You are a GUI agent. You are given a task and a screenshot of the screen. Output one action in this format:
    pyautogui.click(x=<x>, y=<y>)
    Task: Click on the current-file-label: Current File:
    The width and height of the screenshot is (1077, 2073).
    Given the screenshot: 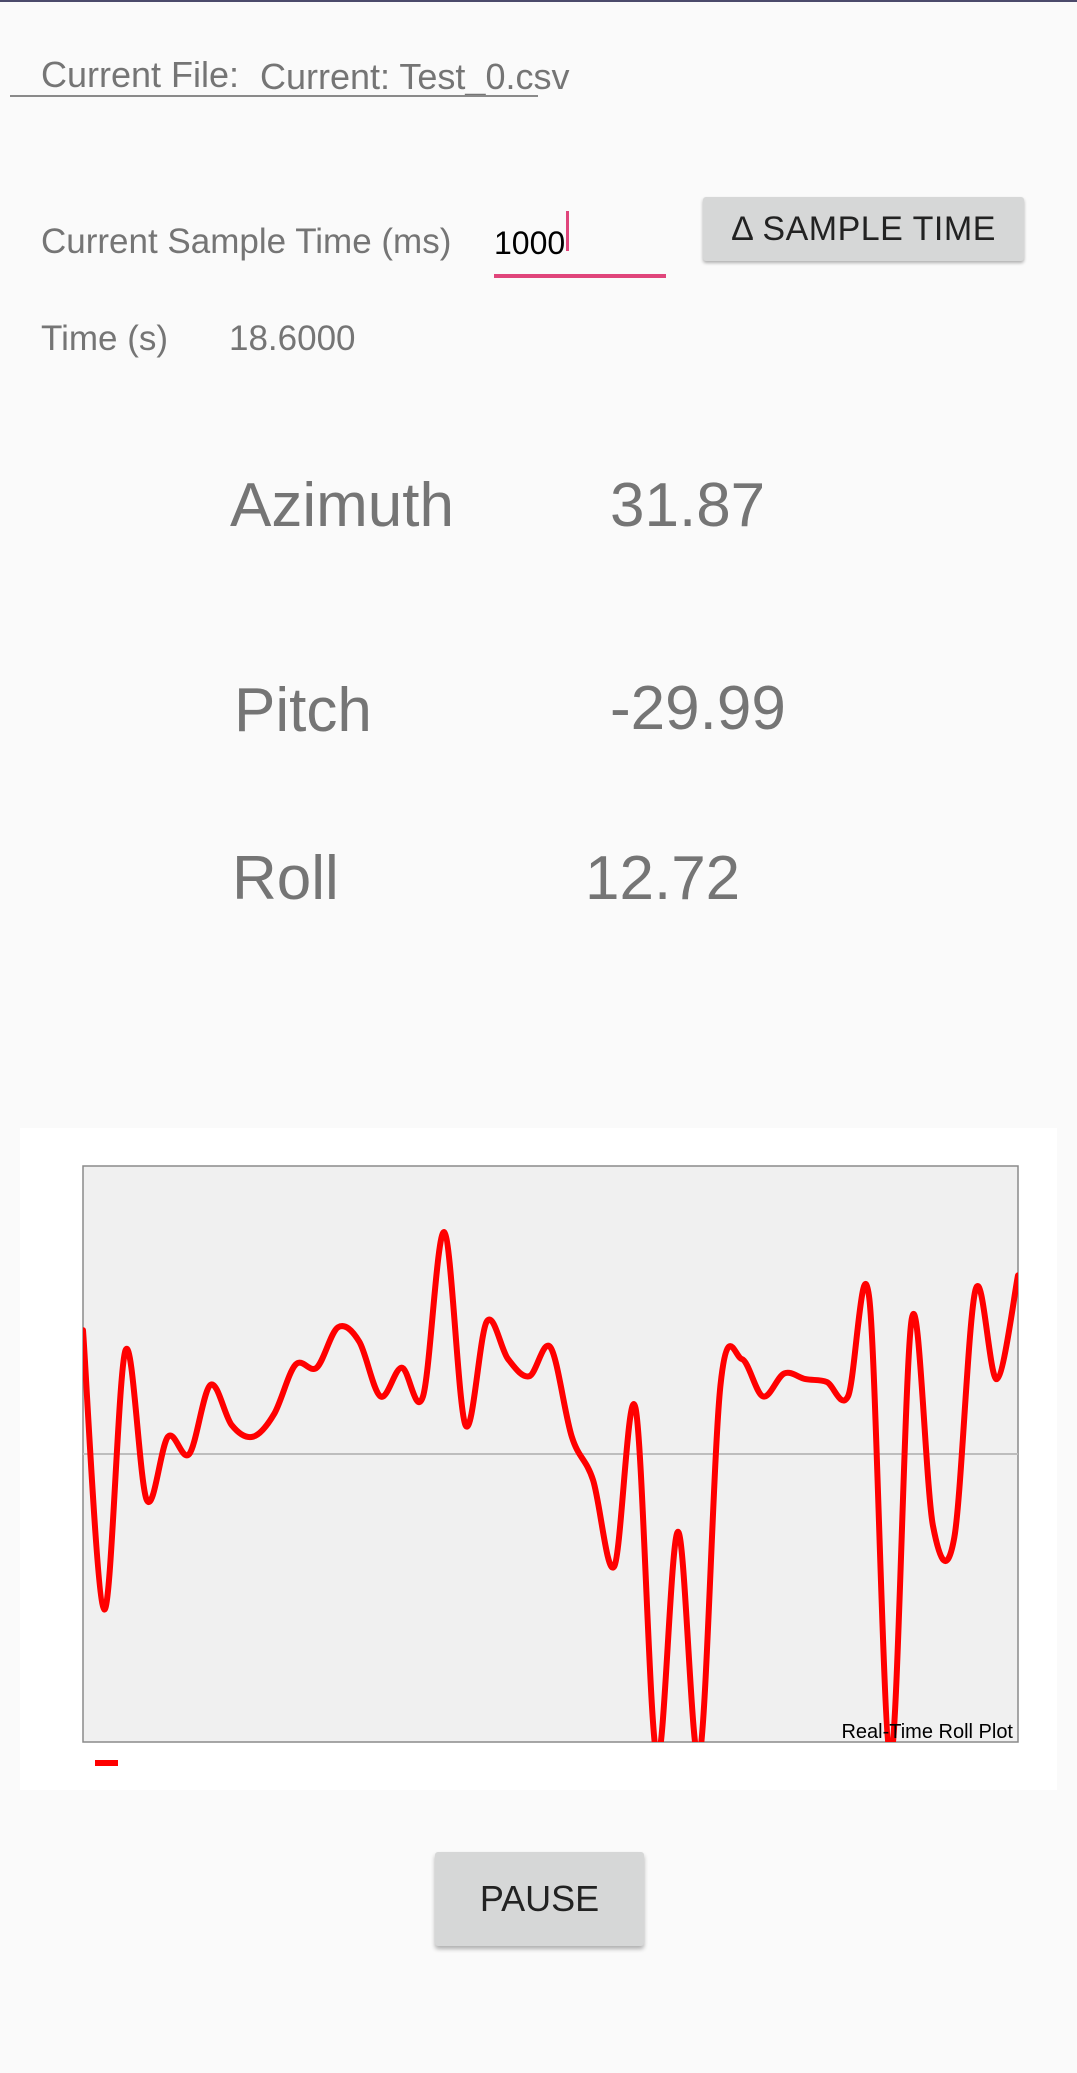 What is the action you would take?
    pyautogui.click(x=140, y=74)
    